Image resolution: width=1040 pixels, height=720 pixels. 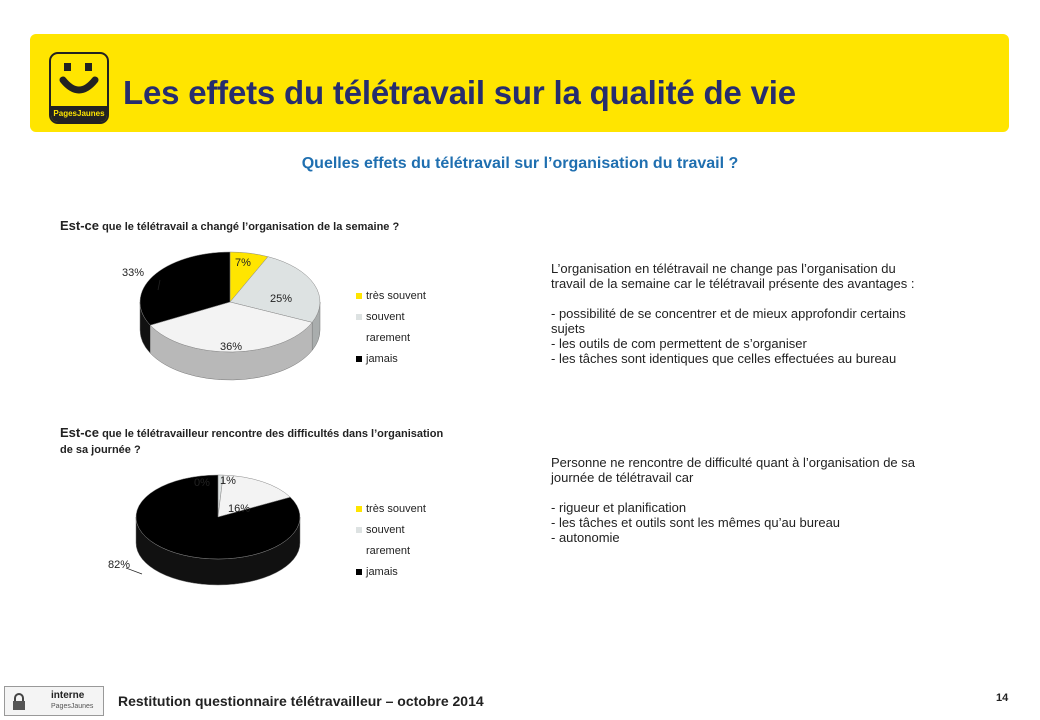 What do you see at coordinates (239, 509) in the screenshot?
I see `chart-2-data-label-2: 16%` at bounding box center [239, 509].